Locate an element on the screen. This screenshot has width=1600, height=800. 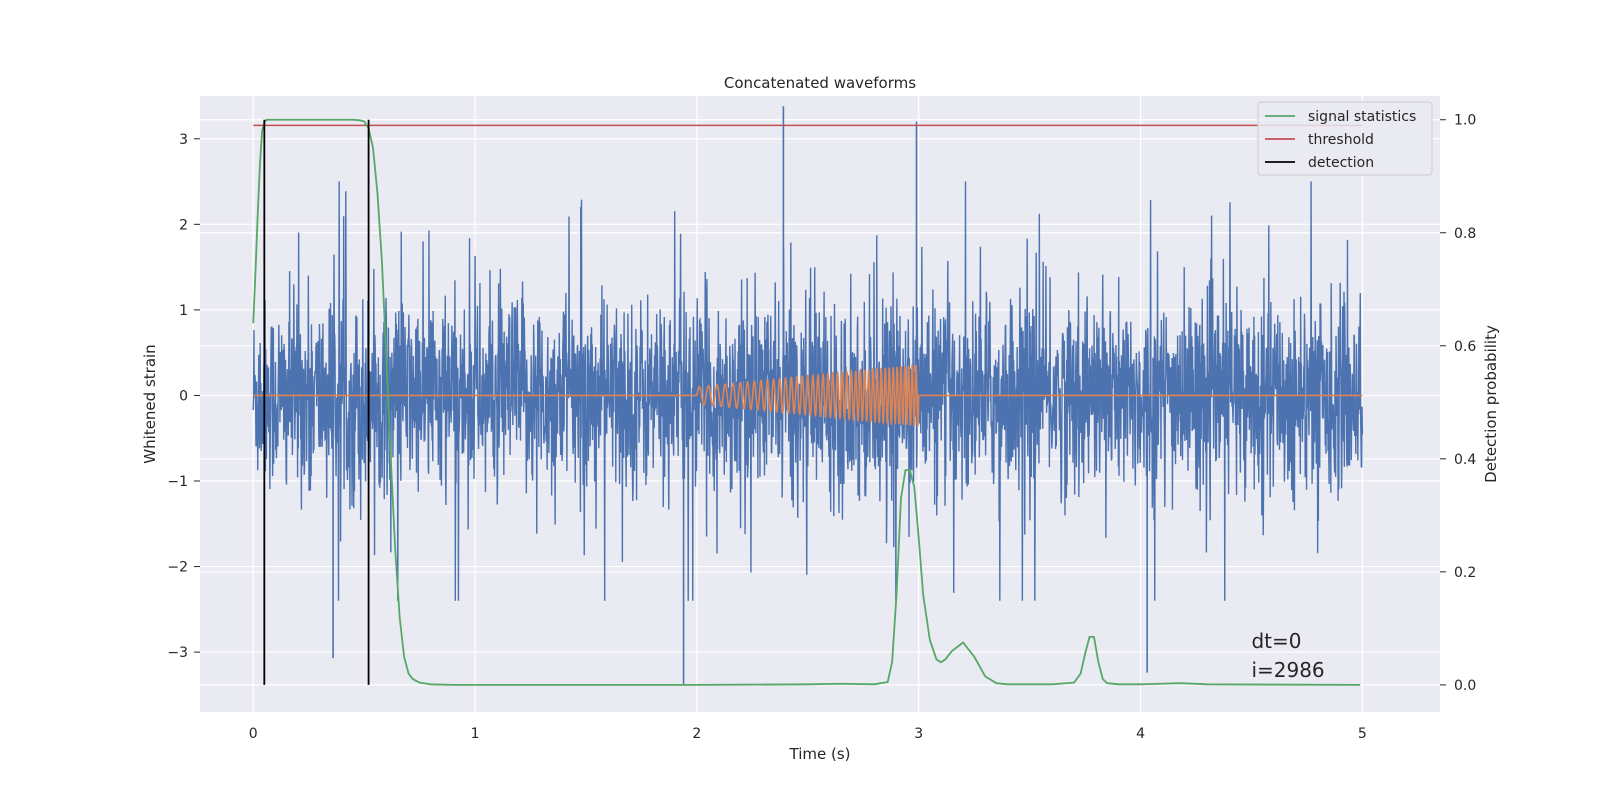
x-tick-label: 5 is located at coordinates (1362, 734).